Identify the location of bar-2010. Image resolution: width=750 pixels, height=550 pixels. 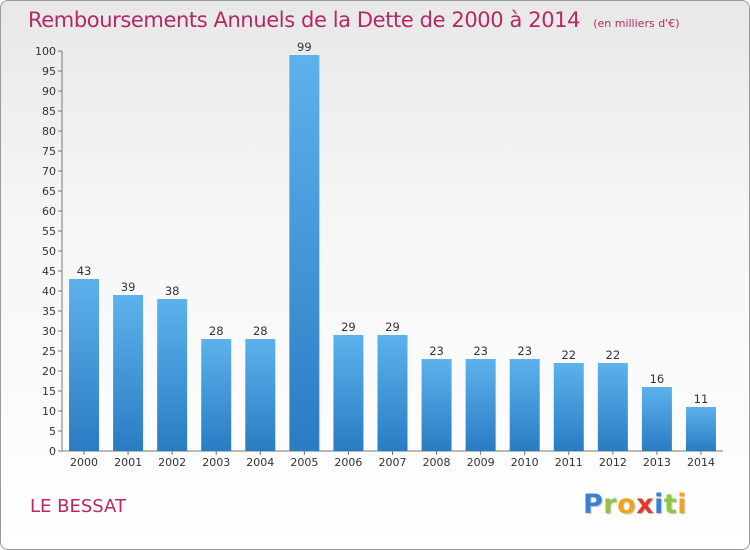
(524, 405).